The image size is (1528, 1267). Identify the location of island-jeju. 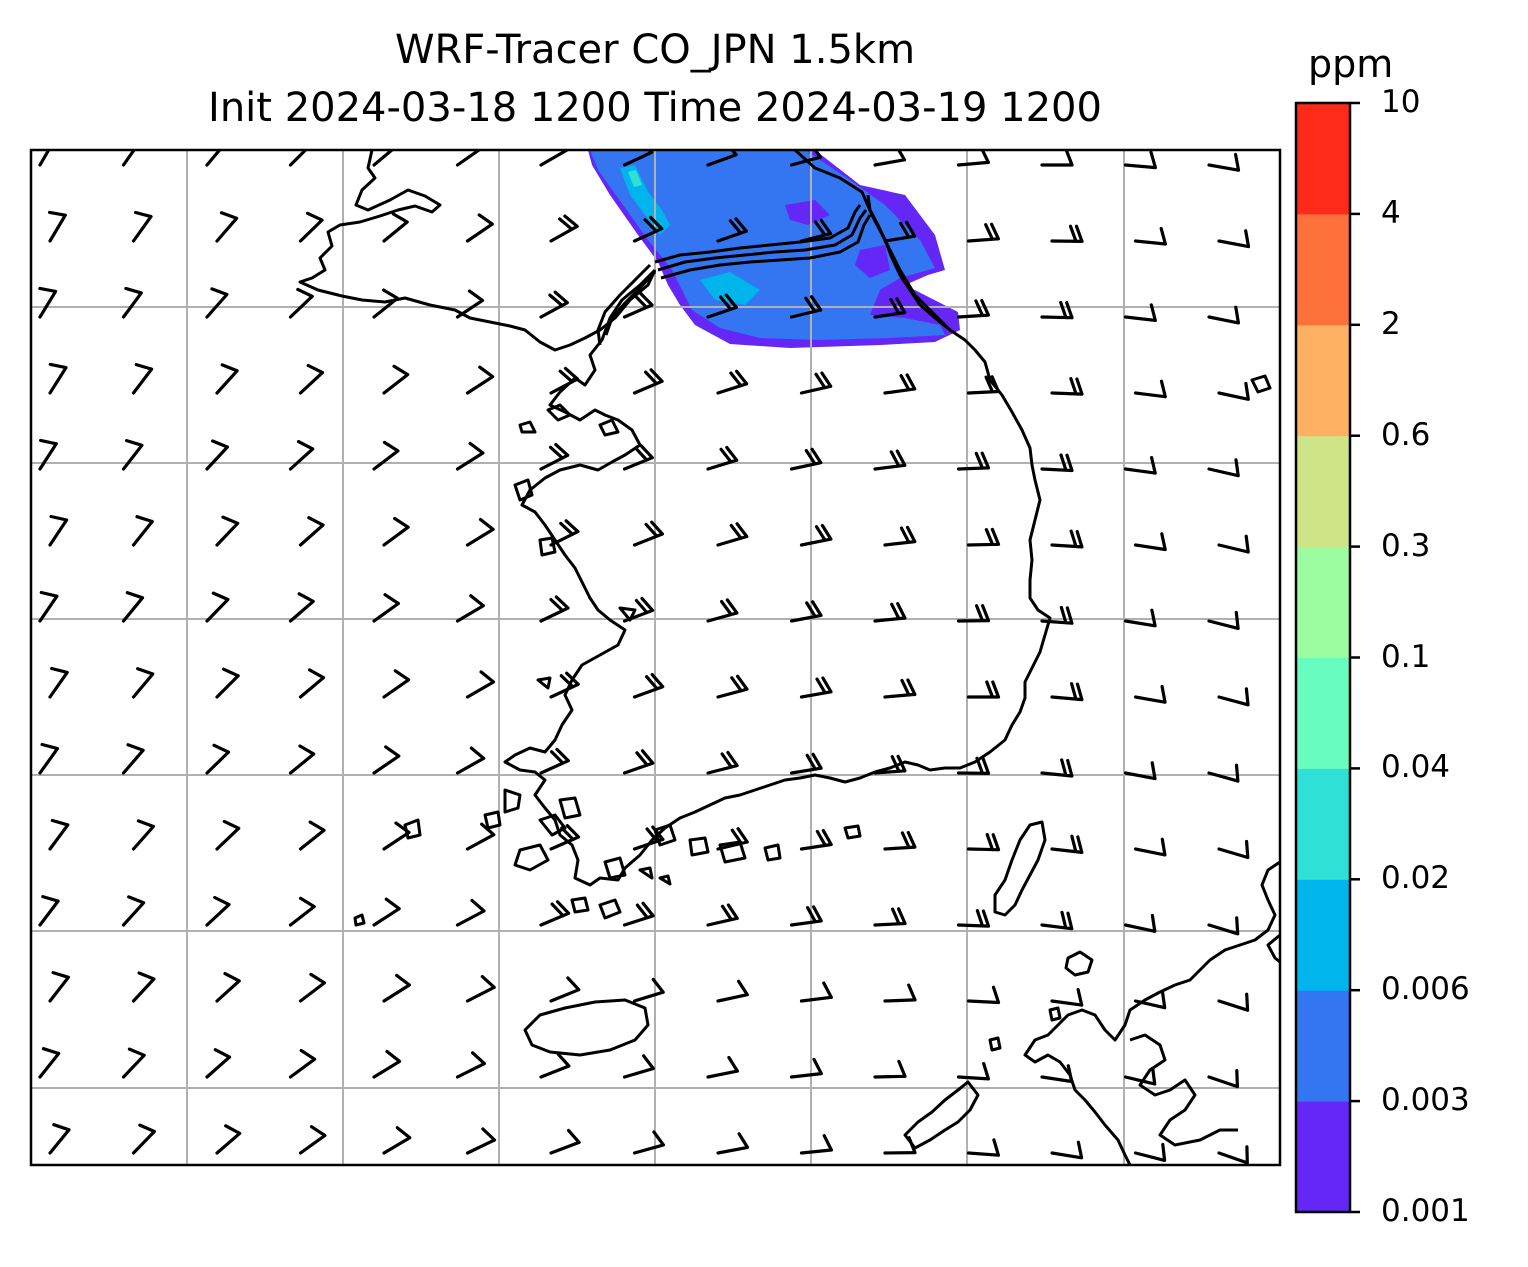
(586, 1027).